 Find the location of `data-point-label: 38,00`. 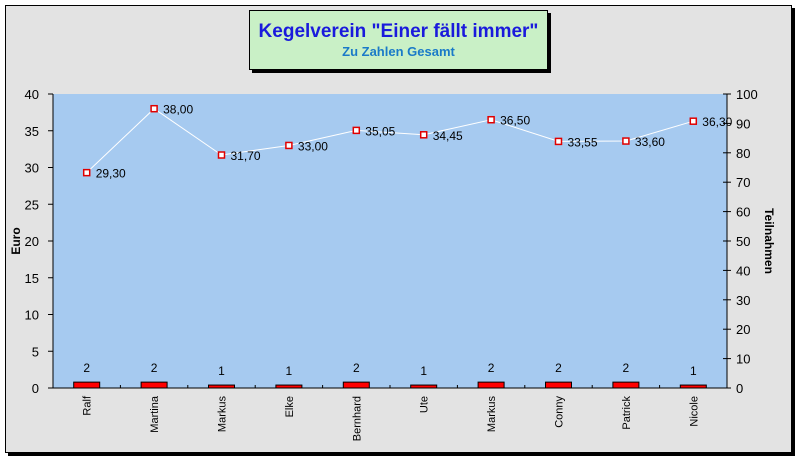

data-point-label: 38,00 is located at coordinates (178, 110).